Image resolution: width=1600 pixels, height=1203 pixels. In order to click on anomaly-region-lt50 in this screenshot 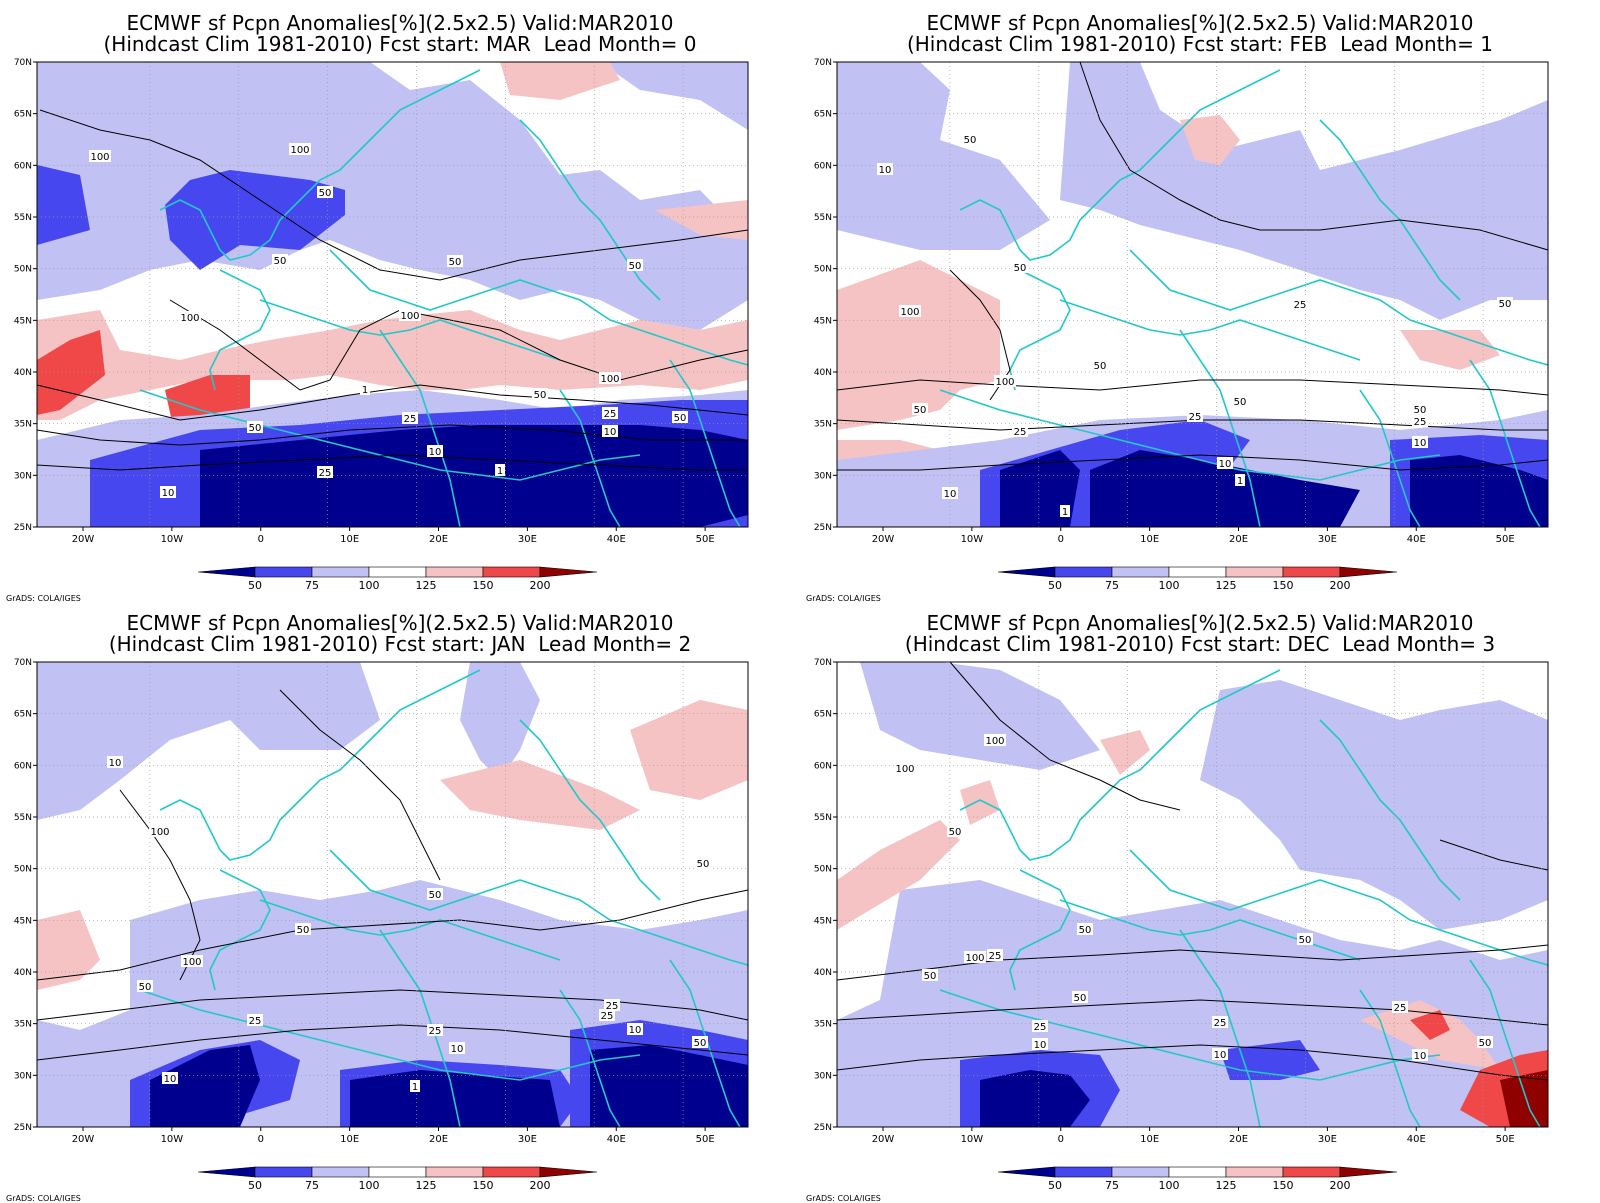, I will do `click(1479, 491)`.